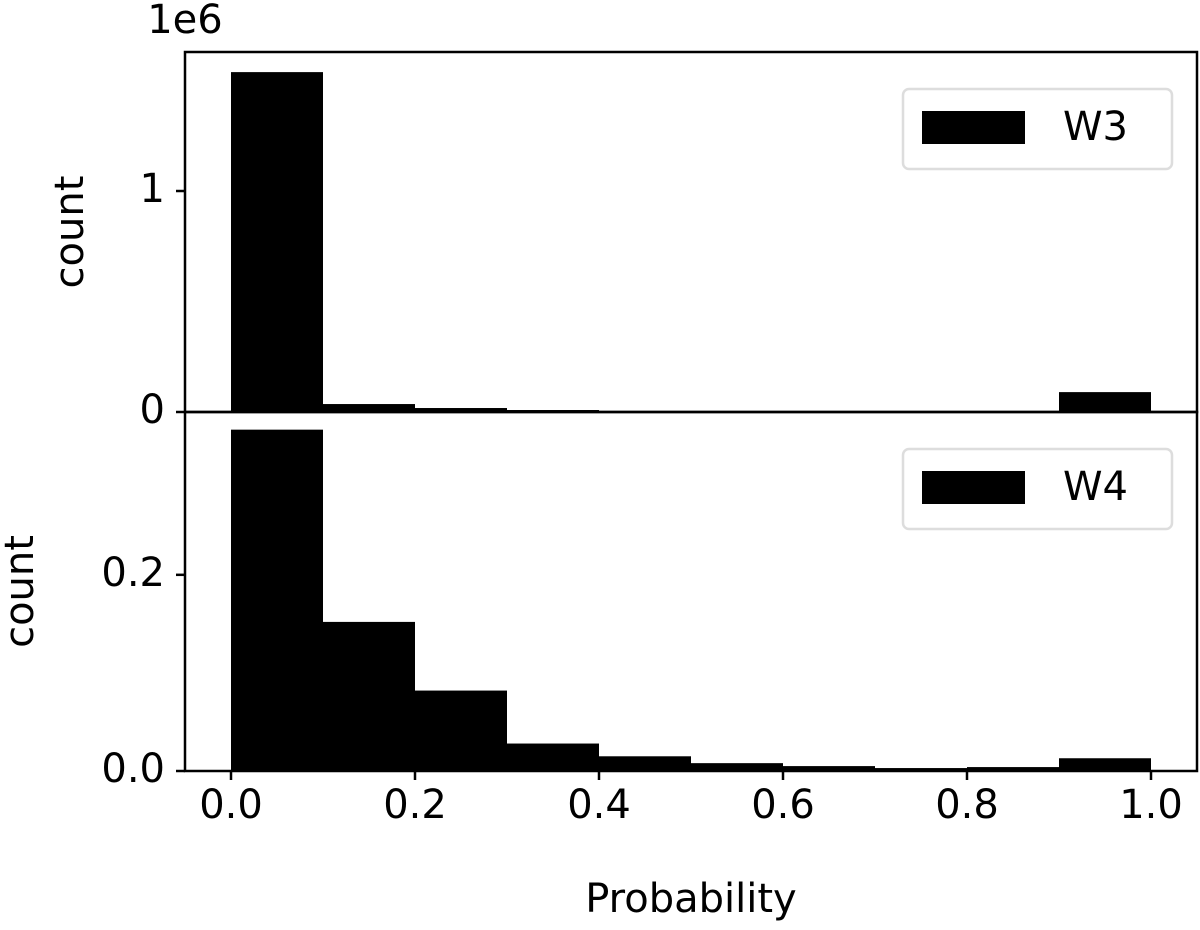 Image resolution: width=1200 pixels, height=930 pixels. What do you see at coordinates (783, 805) in the screenshot?
I see `x-tick-label: 0.6` at bounding box center [783, 805].